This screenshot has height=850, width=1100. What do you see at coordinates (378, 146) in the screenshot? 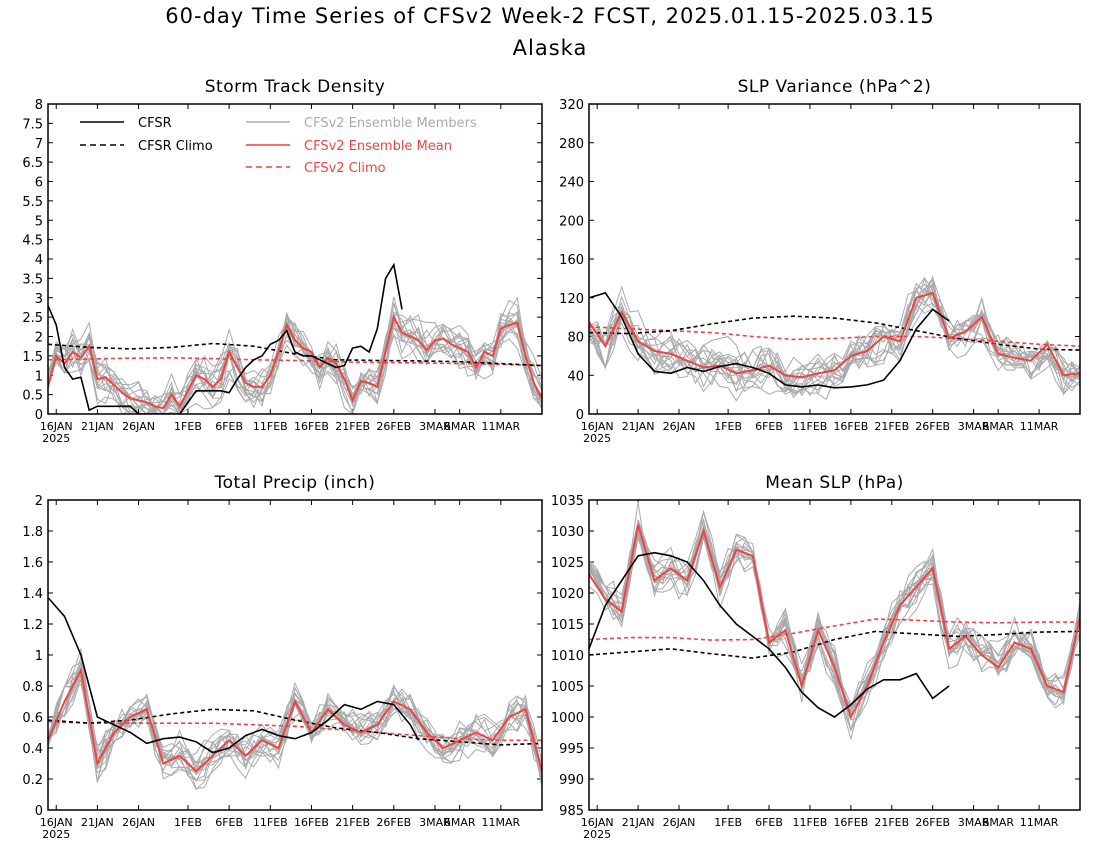
I see `legend-label: CFSv2 Ensemble Mean` at bounding box center [378, 146].